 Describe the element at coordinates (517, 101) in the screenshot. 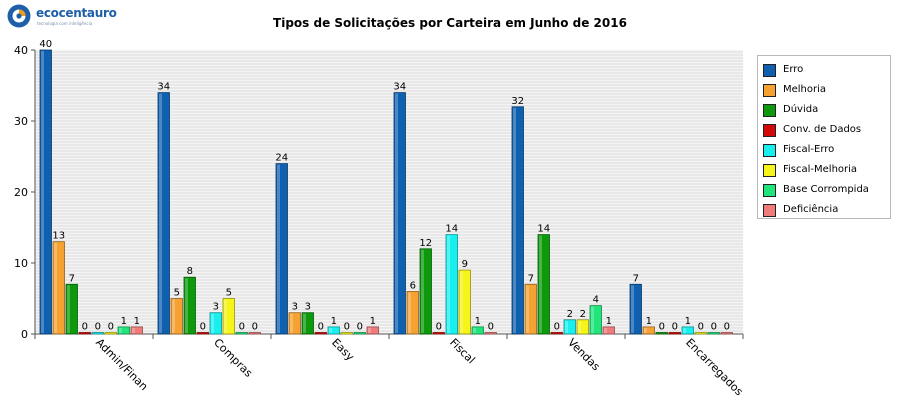

I see `bar-value-label: 32` at that location.